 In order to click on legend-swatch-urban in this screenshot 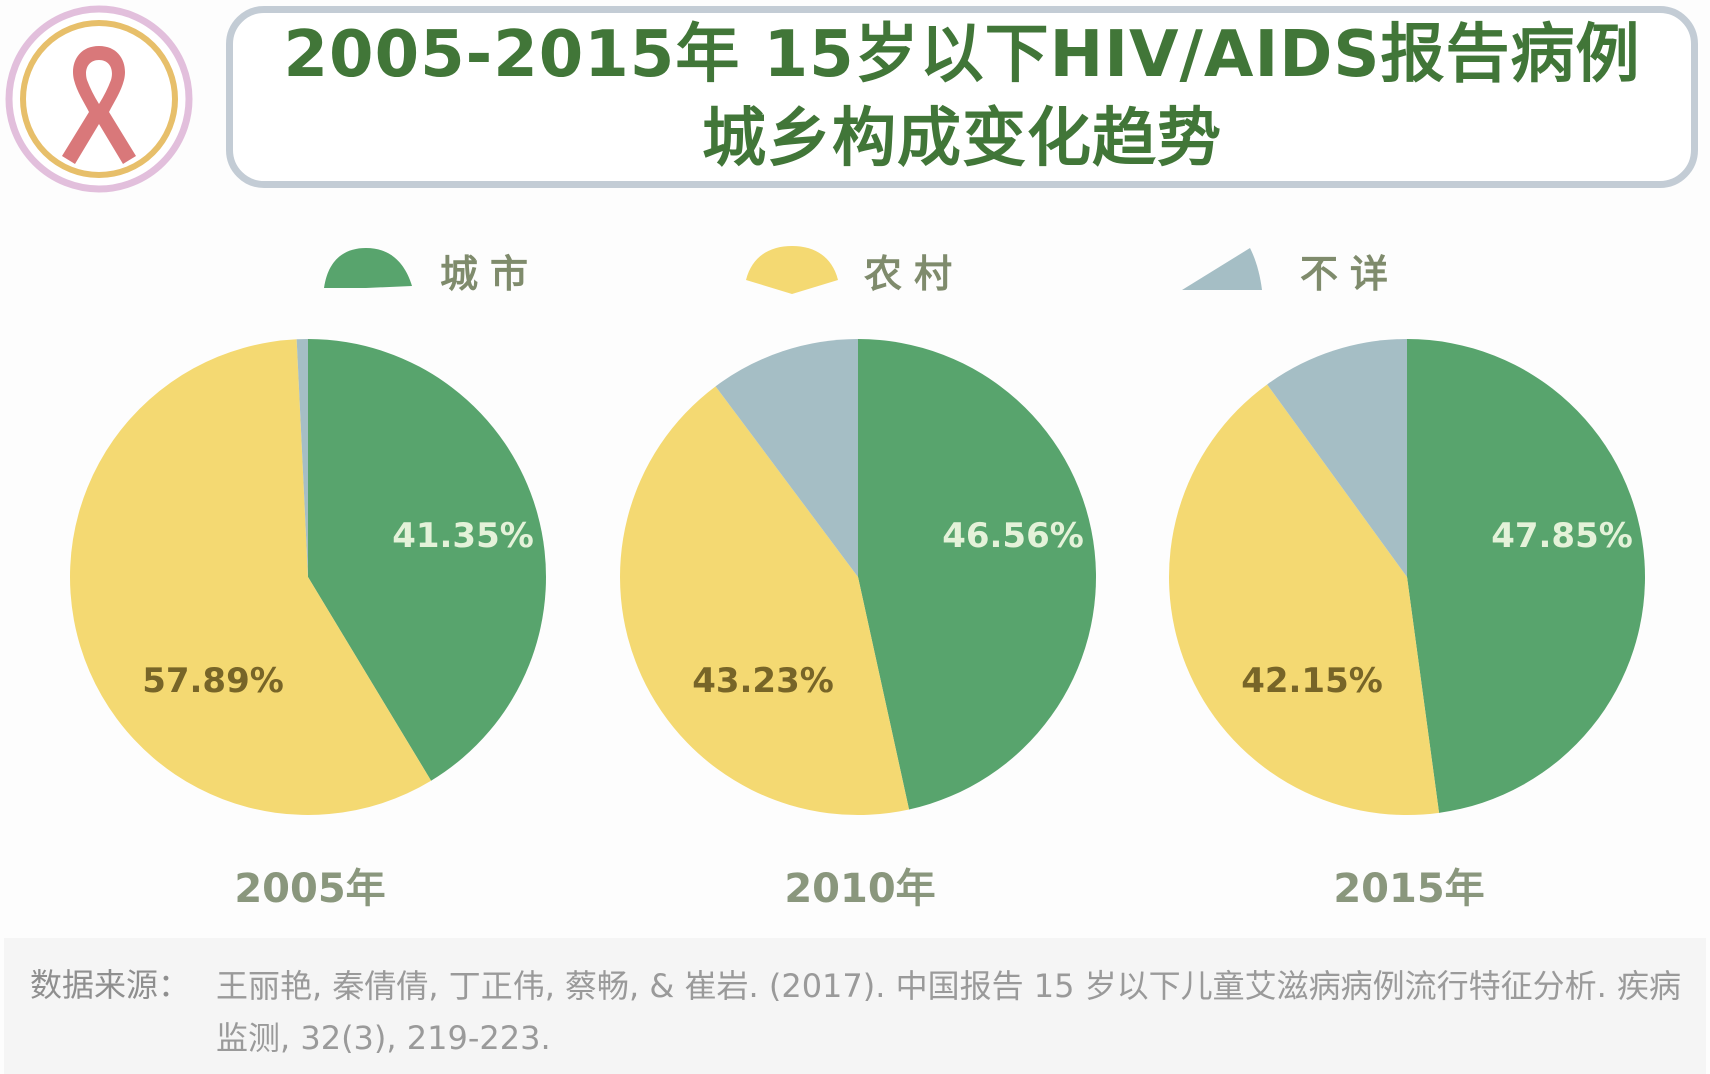, I will do `click(368, 268)`.